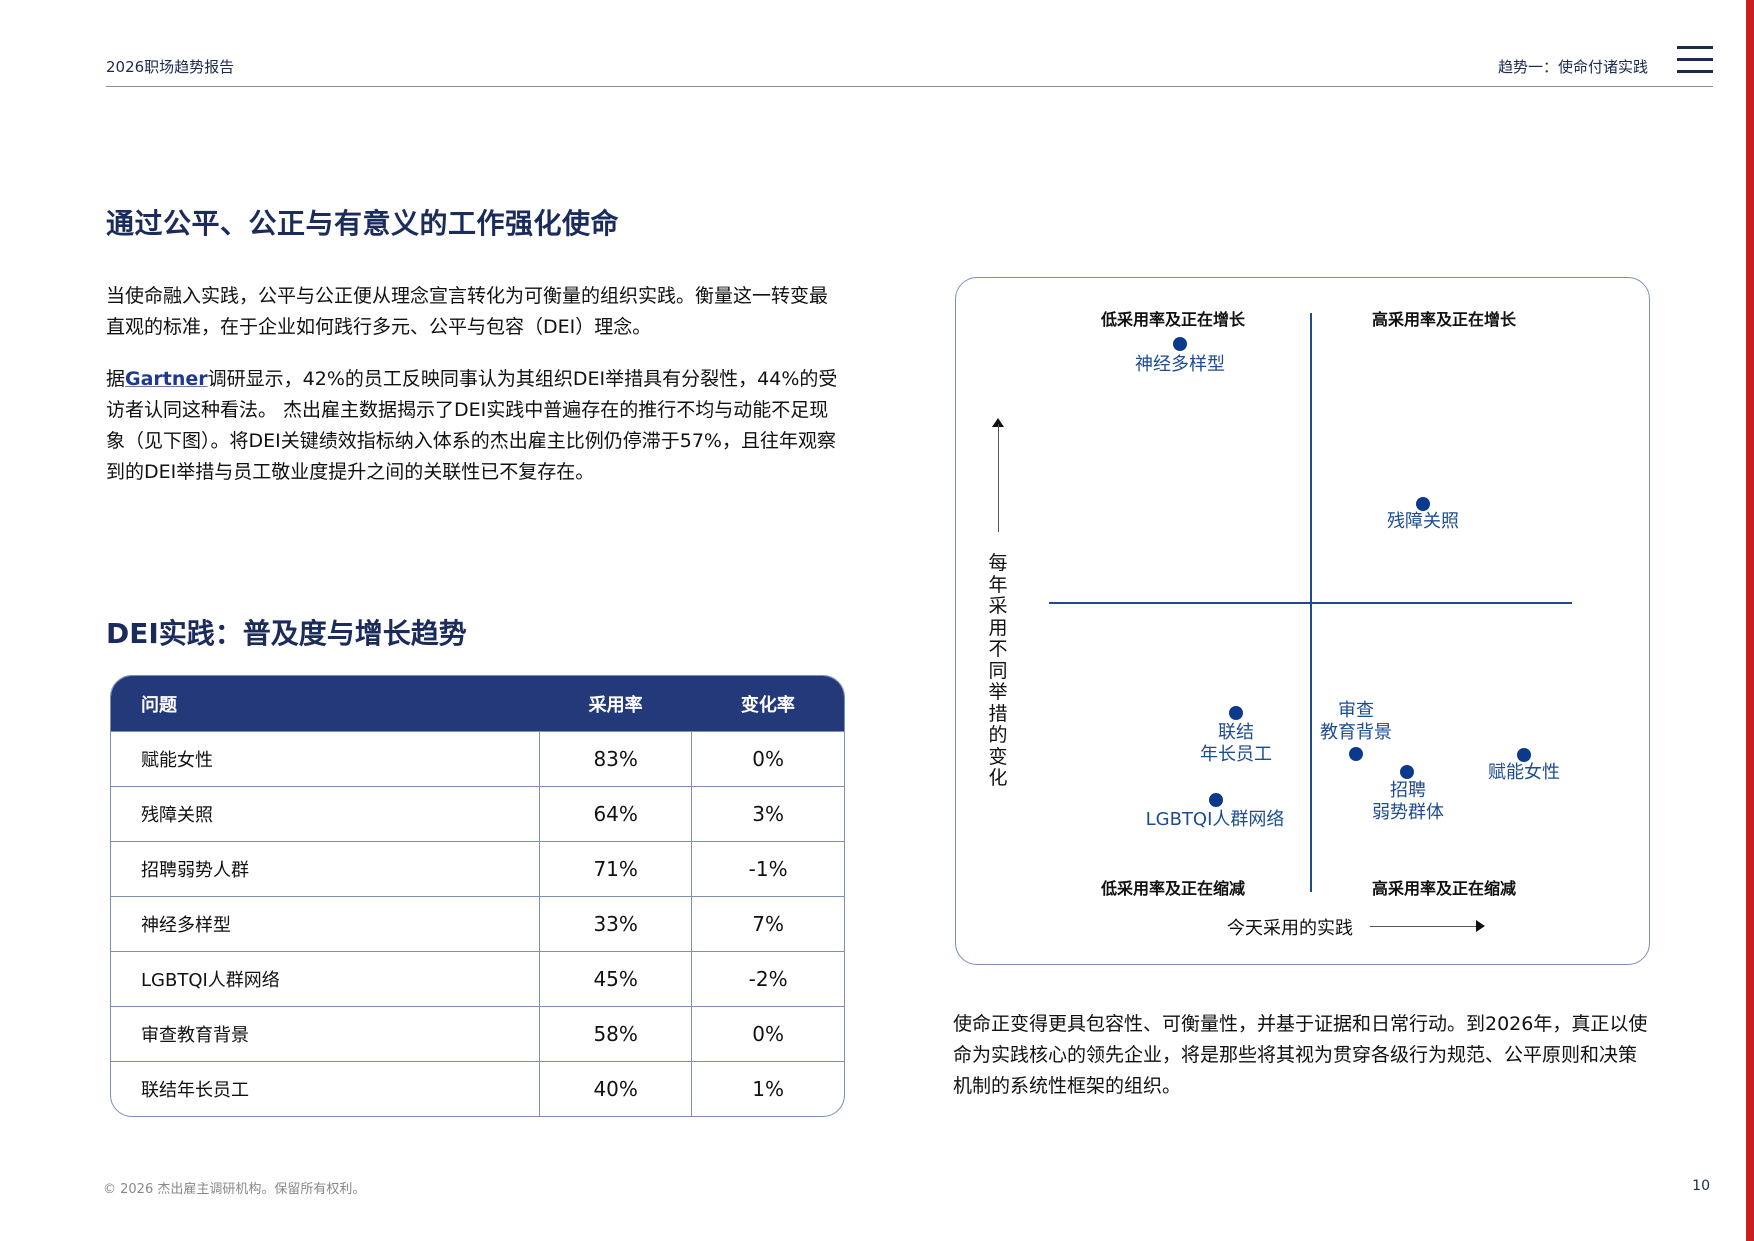 This screenshot has width=1754, height=1241. What do you see at coordinates (767, 704) in the screenshot?
I see `column-header-change: 变化率` at bounding box center [767, 704].